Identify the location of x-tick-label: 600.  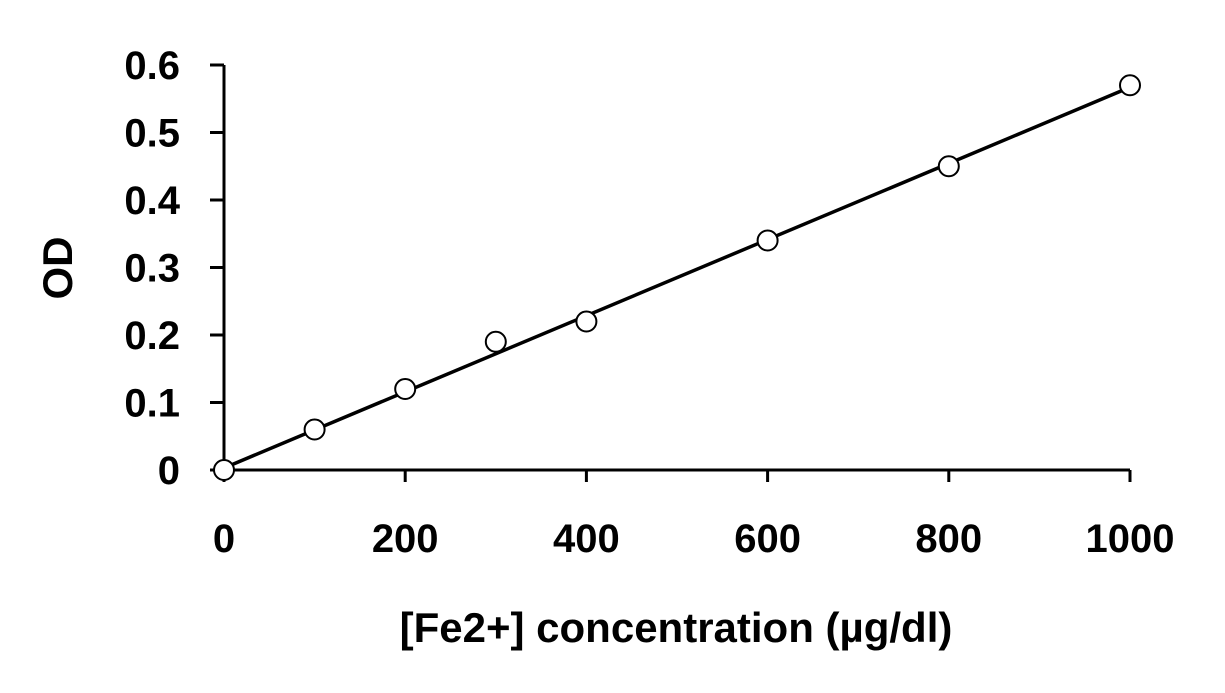
(767, 539).